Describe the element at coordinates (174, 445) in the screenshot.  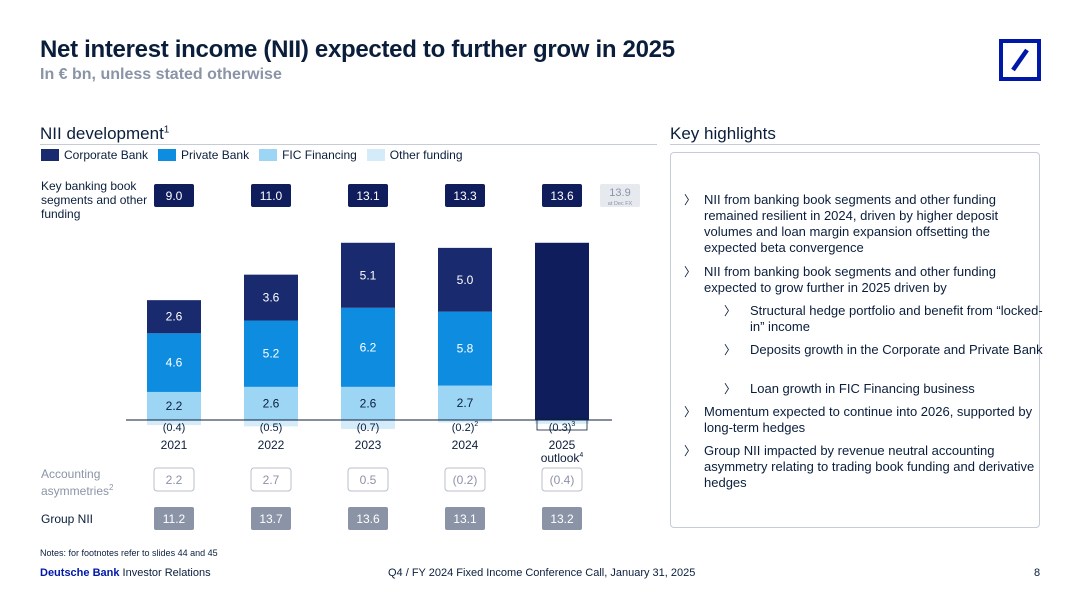
I see `x-tick-label: 2021` at that location.